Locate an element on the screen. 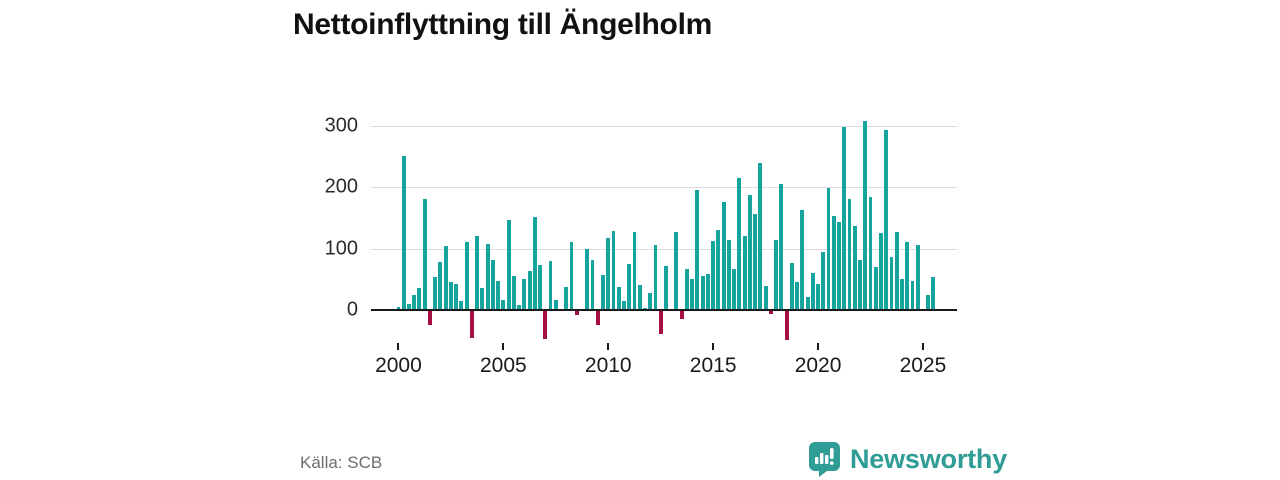 Image resolution: width=1280 pixels, height=480 pixels. bar-2004Q1 is located at coordinates (482, 299).